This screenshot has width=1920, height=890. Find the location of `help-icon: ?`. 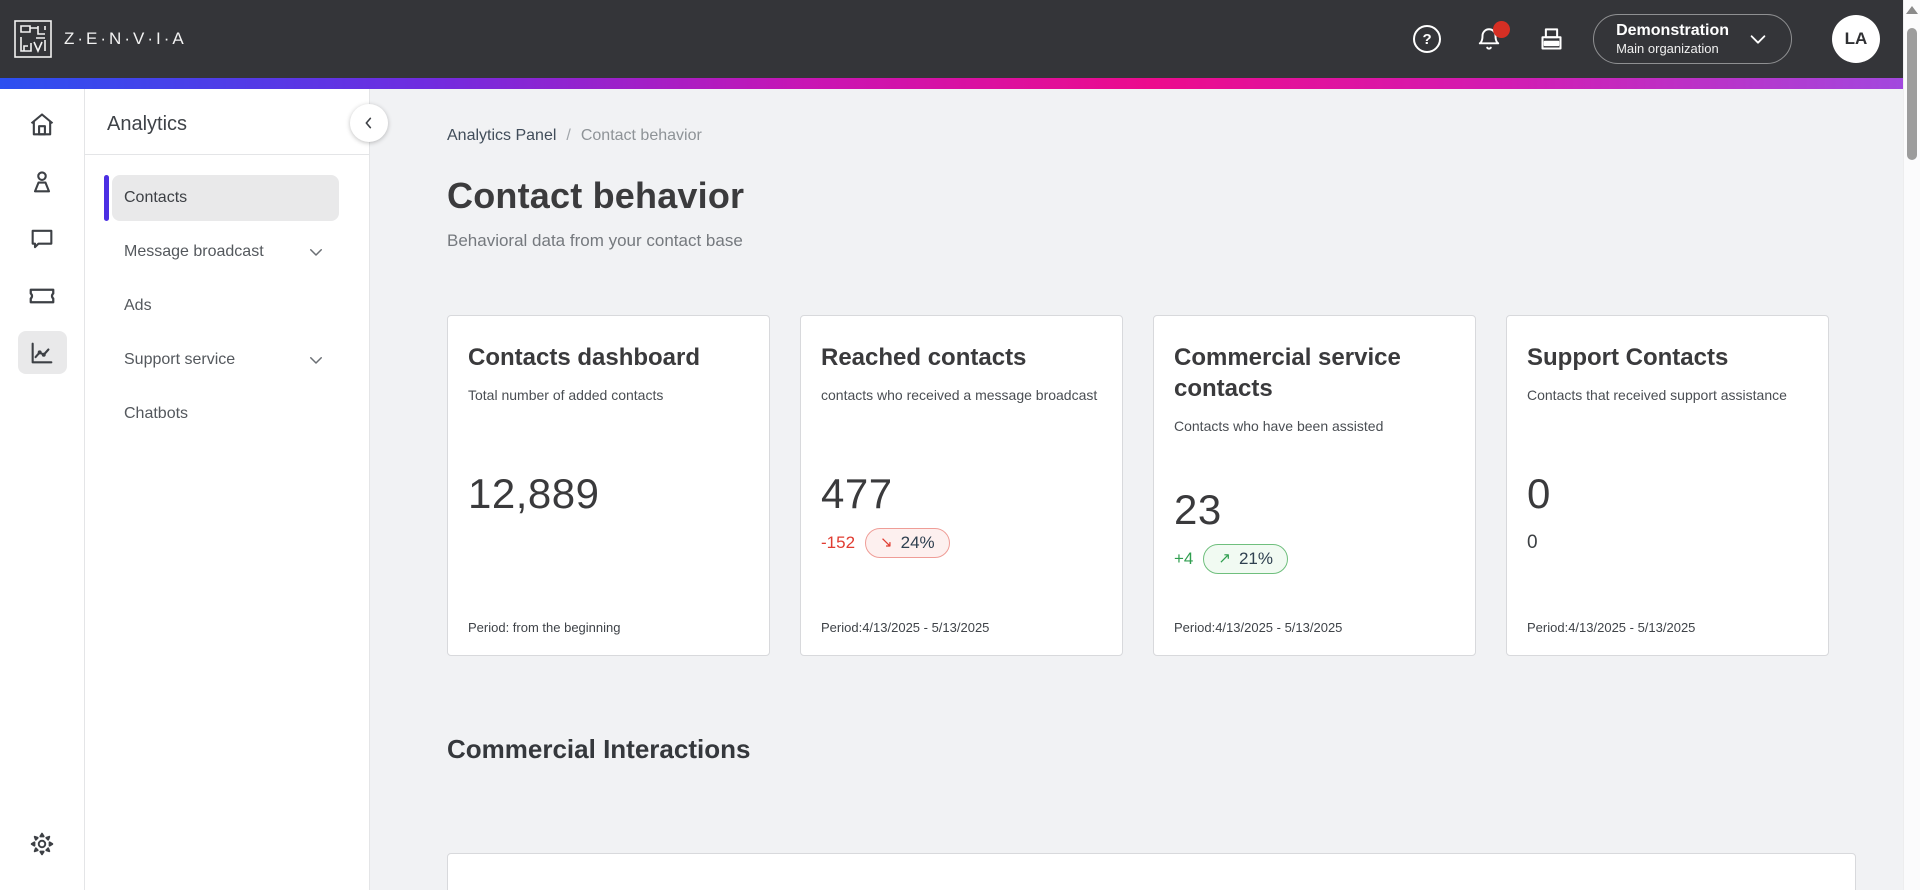

help-icon: ? is located at coordinates (1427, 39).